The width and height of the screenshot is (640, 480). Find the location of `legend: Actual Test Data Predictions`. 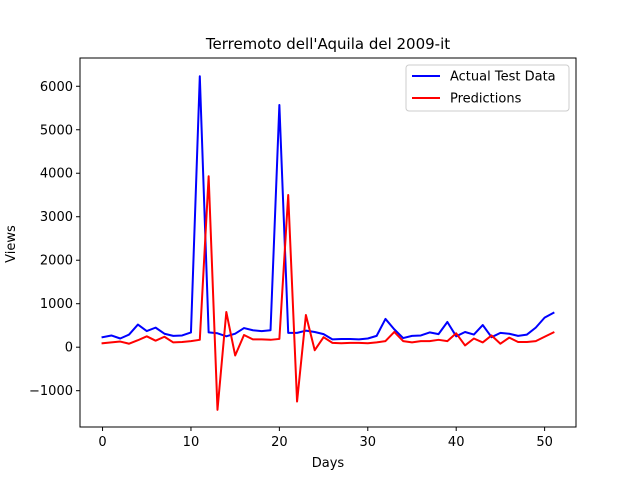

legend: Actual Test Data Predictions is located at coordinates (487, 88).